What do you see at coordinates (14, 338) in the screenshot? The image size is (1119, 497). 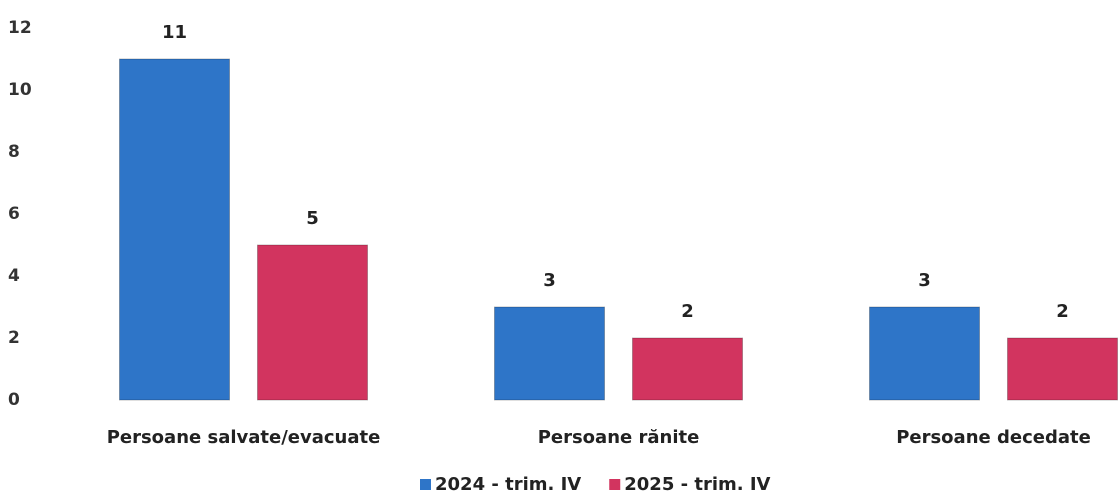 I see `y-tick-label: 2` at bounding box center [14, 338].